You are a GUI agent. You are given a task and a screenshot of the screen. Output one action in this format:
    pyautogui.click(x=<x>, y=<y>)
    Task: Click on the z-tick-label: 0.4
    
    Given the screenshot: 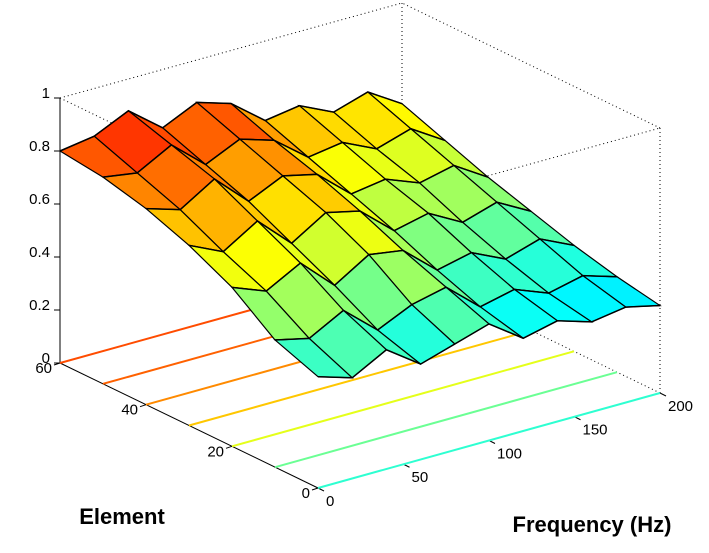 What is the action you would take?
    pyautogui.click(x=39, y=252)
    